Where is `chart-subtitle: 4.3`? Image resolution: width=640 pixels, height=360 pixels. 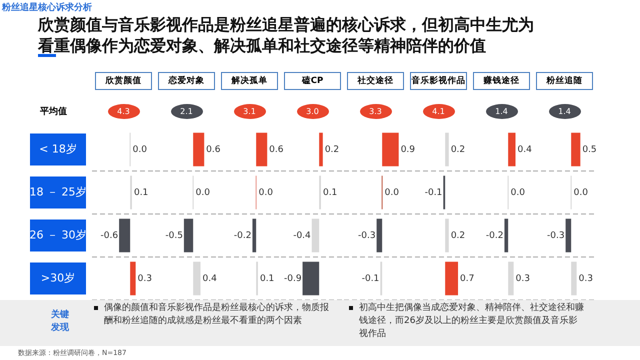
chart-subtitle: 4.3 is located at coordinates (124, 111).